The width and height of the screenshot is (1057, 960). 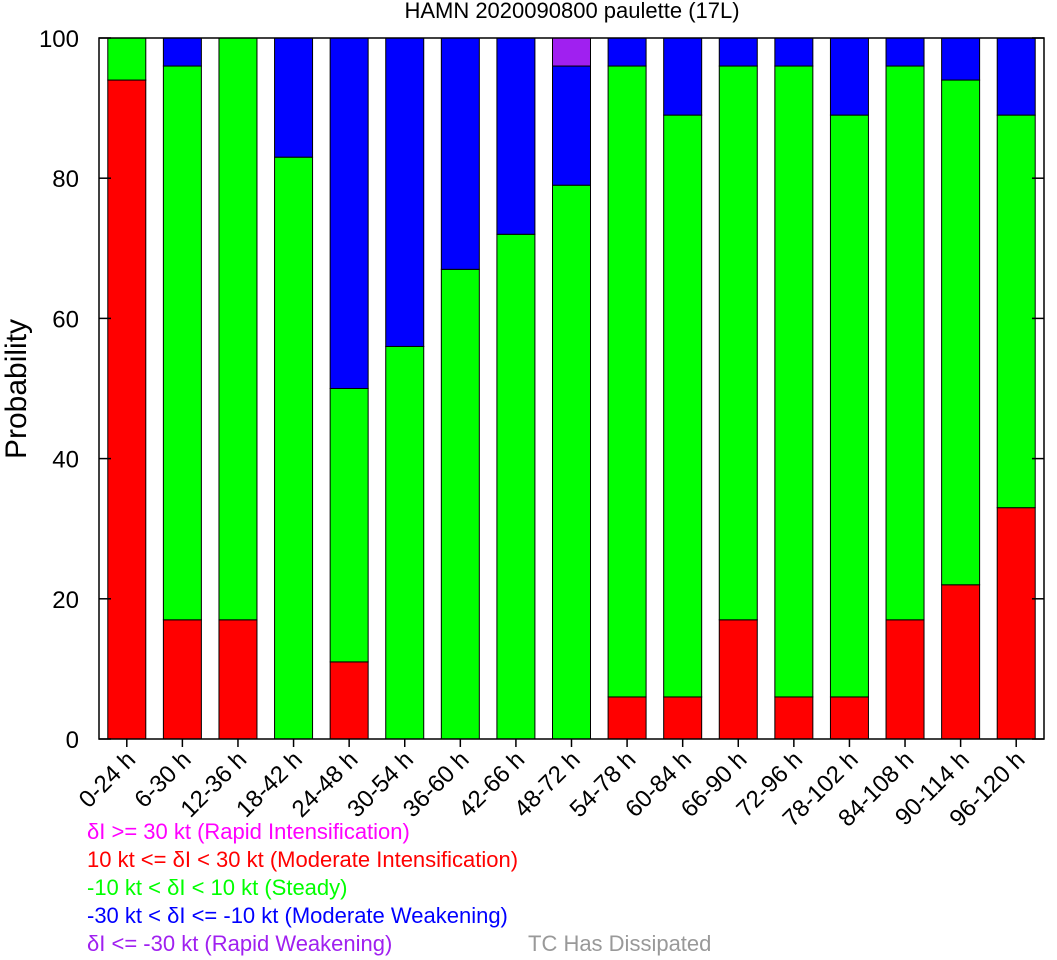 What do you see at coordinates (59, 39) in the screenshot?
I see `y-tick-label-100: 100` at bounding box center [59, 39].